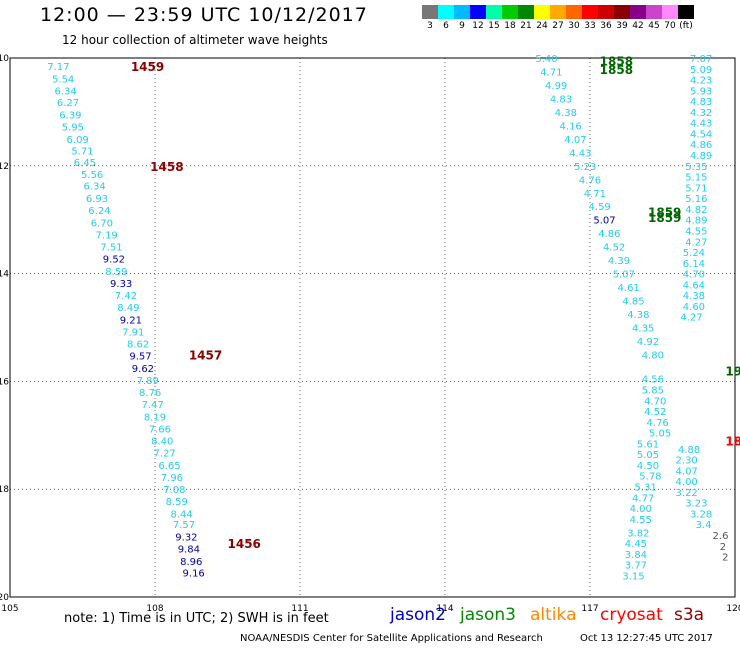 This screenshot has height=650, width=740. I want to click on swh-label-right-track: 4.23, so click(701, 81).